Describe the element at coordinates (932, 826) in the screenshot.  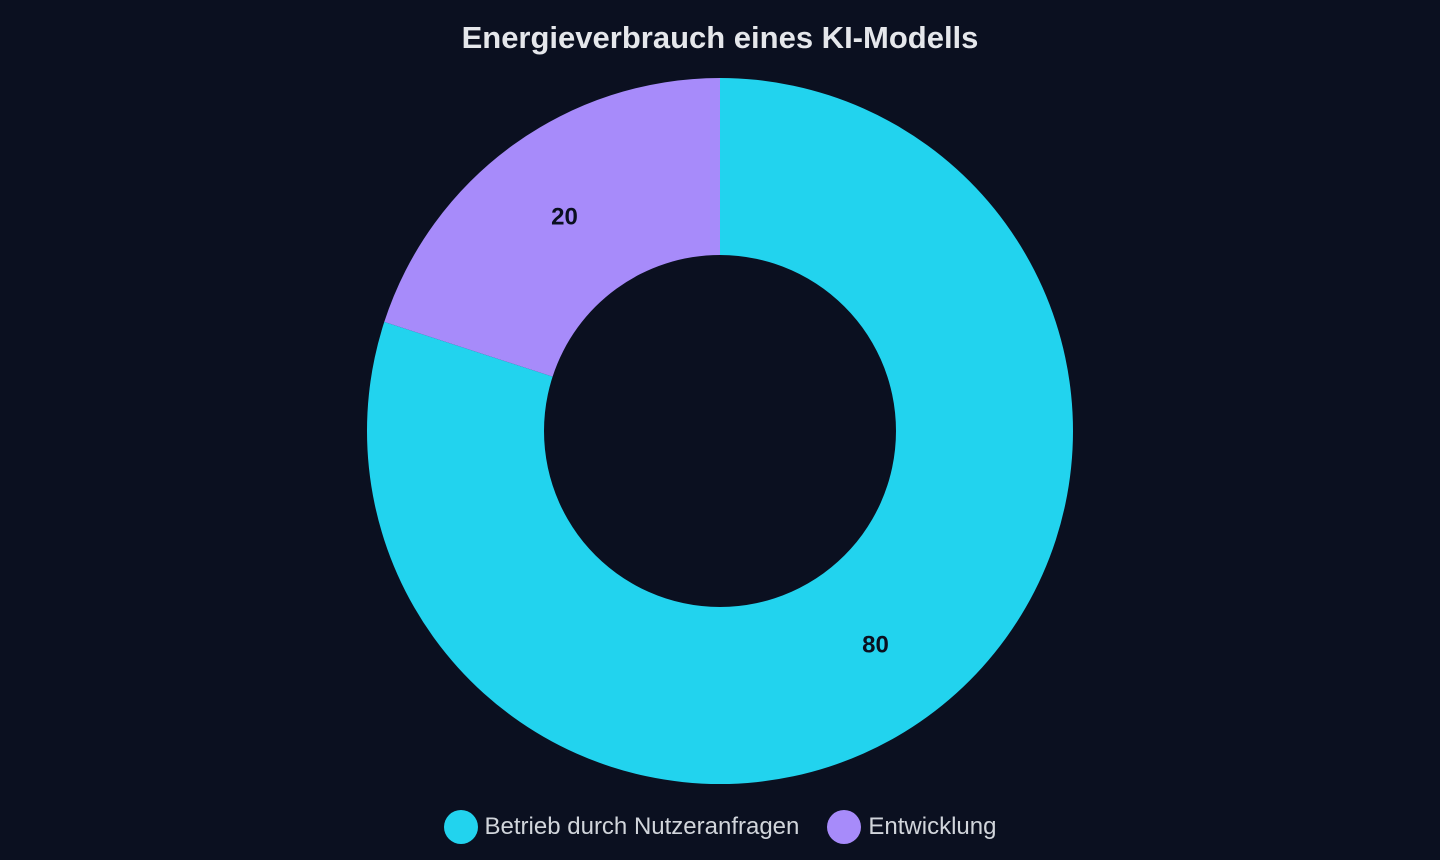
I see `legend-label-2: Entwicklung` at that location.